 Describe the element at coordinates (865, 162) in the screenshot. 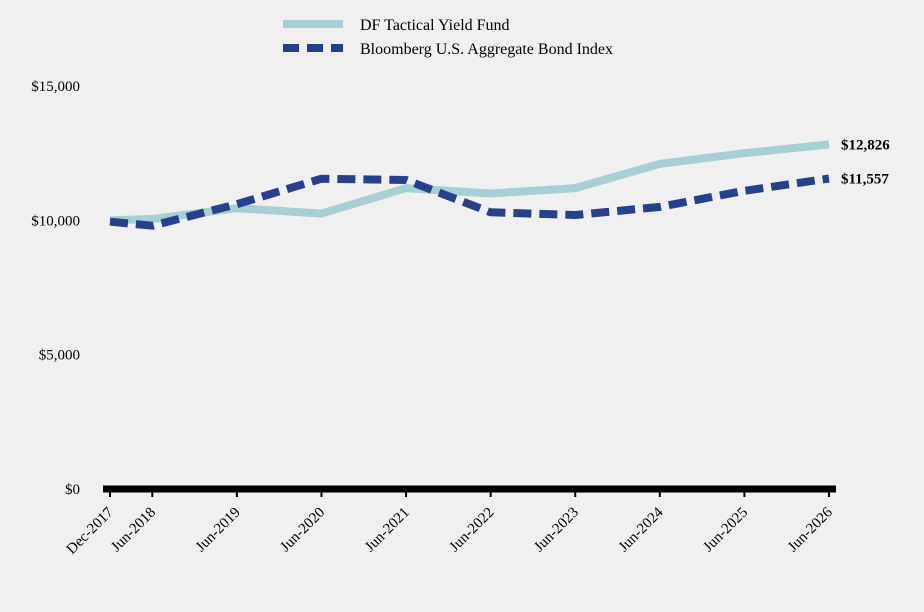

I see `end-labels: $12,826 $11,557` at that location.